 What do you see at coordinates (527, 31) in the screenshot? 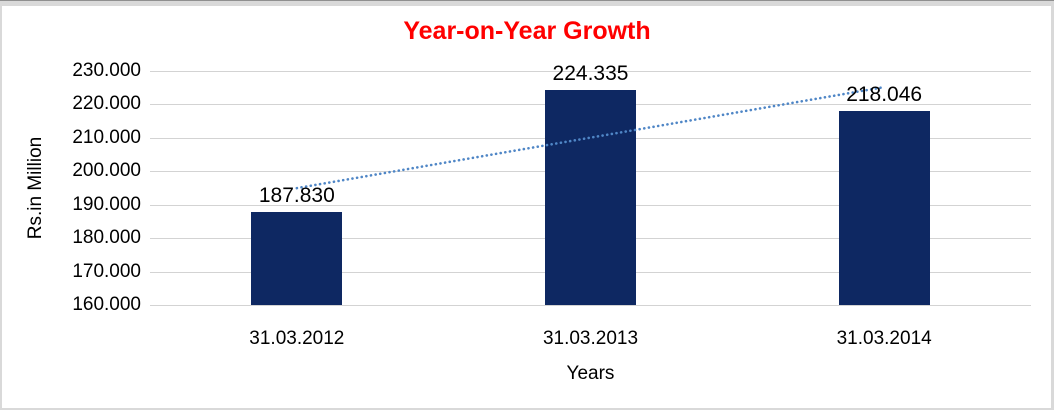
I see `chart-title: Year-on-Year Growth` at bounding box center [527, 31].